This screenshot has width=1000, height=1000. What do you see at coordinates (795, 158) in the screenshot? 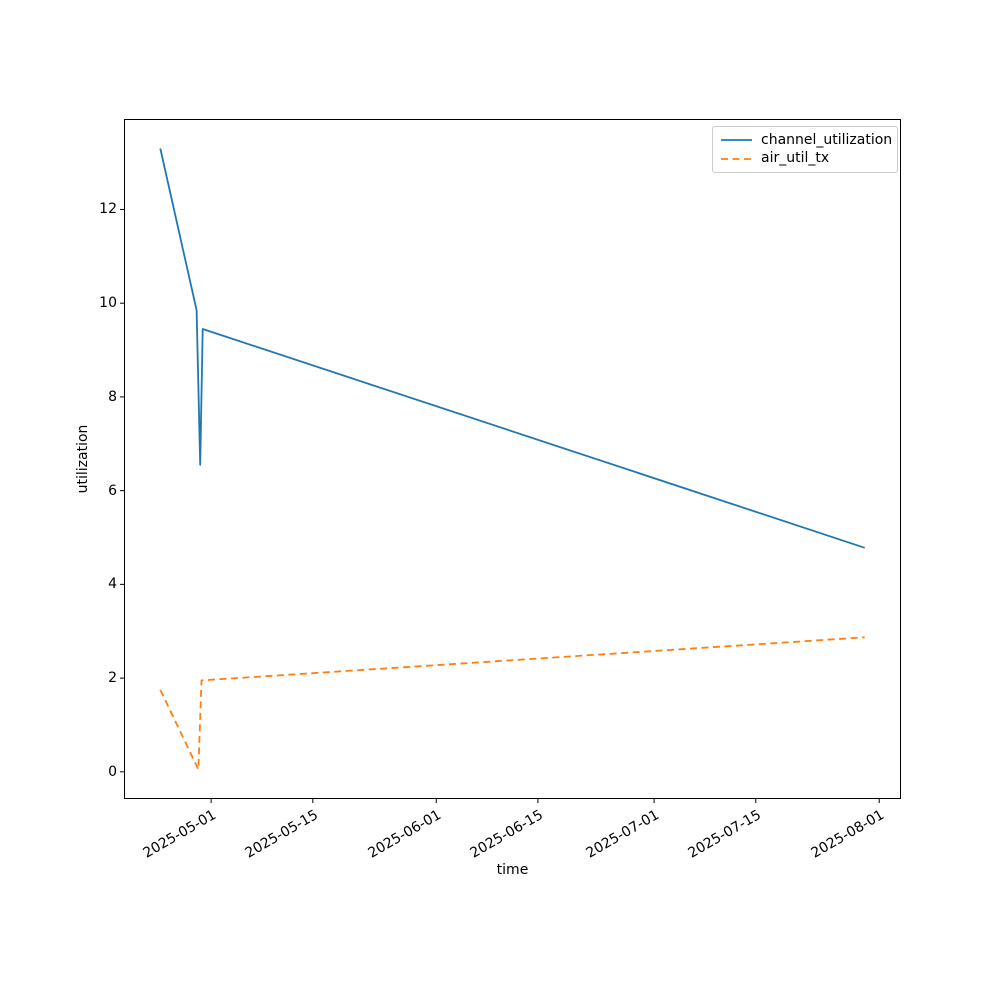
I see `legend-label: air_util_tx` at bounding box center [795, 158].